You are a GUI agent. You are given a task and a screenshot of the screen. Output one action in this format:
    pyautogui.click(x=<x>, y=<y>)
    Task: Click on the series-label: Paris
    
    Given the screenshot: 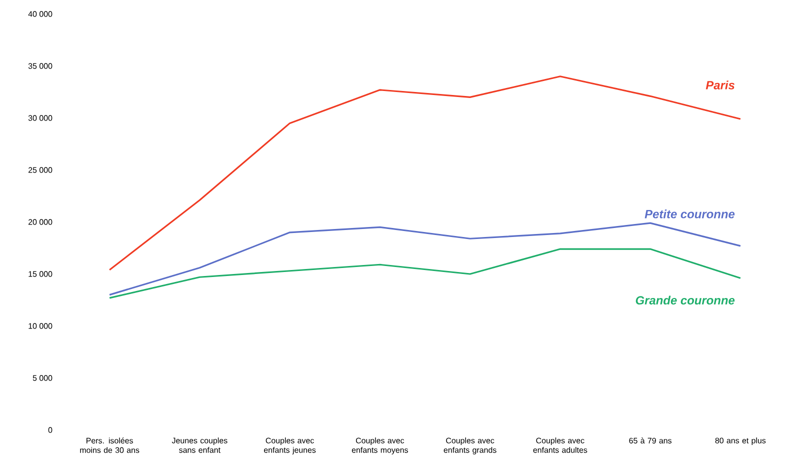 What is the action you would take?
    pyautogui.click(x=720, y=85)
    